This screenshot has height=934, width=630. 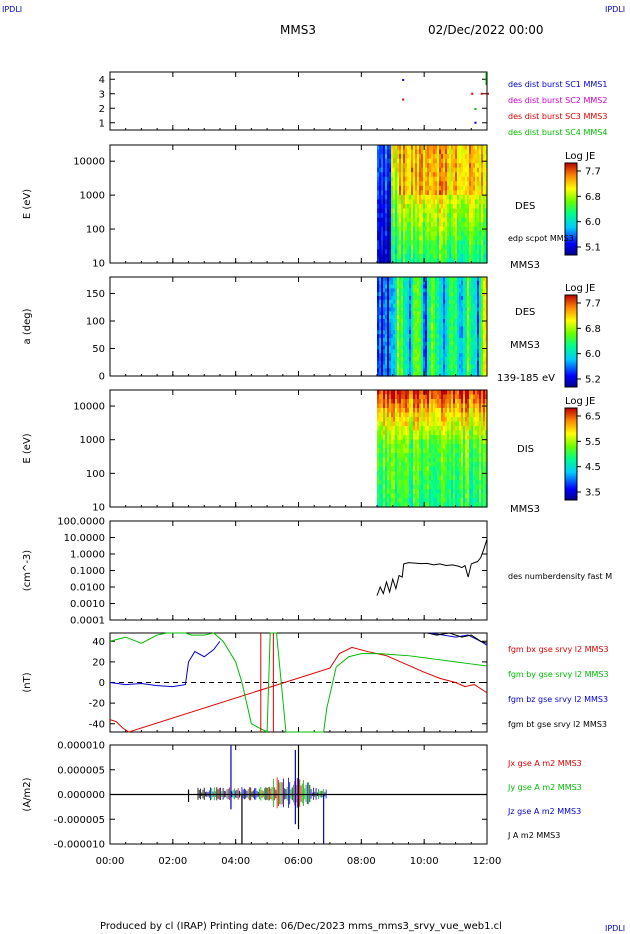 I want to click on y-axis-label: (A/m2), so click(x=27, y=794).